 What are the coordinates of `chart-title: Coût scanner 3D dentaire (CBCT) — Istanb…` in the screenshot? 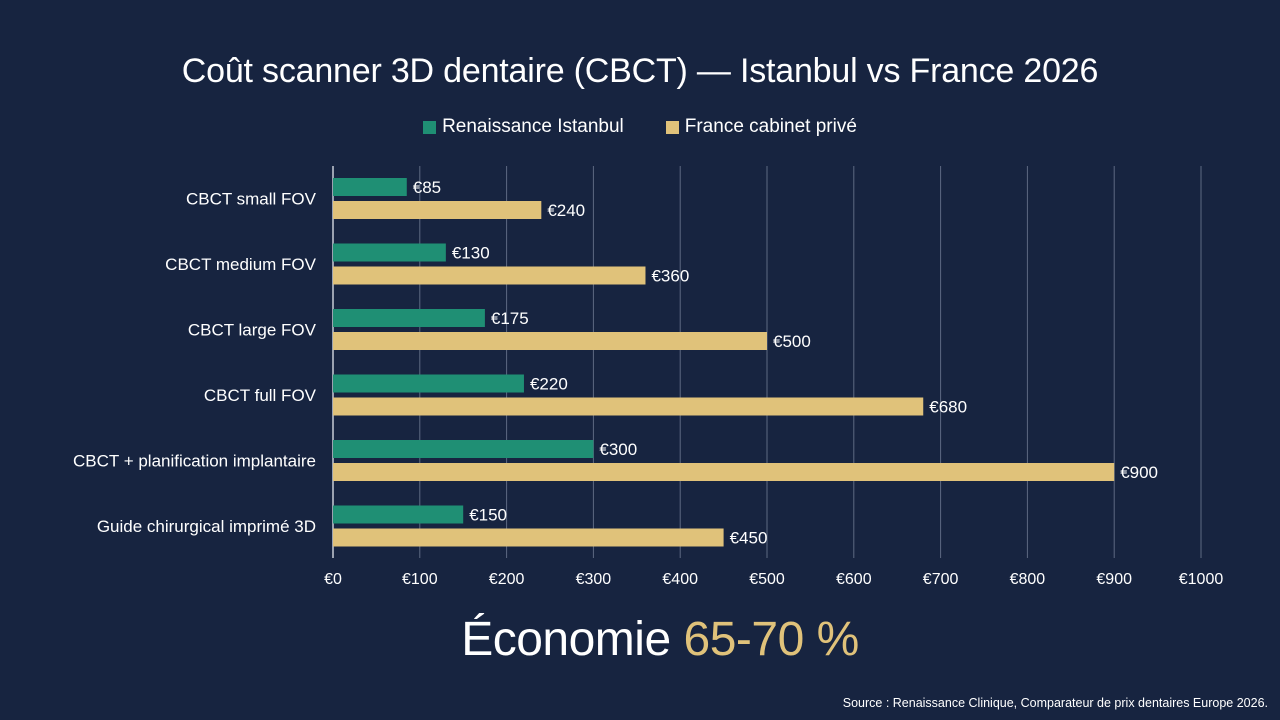 It's located at (640, 71).